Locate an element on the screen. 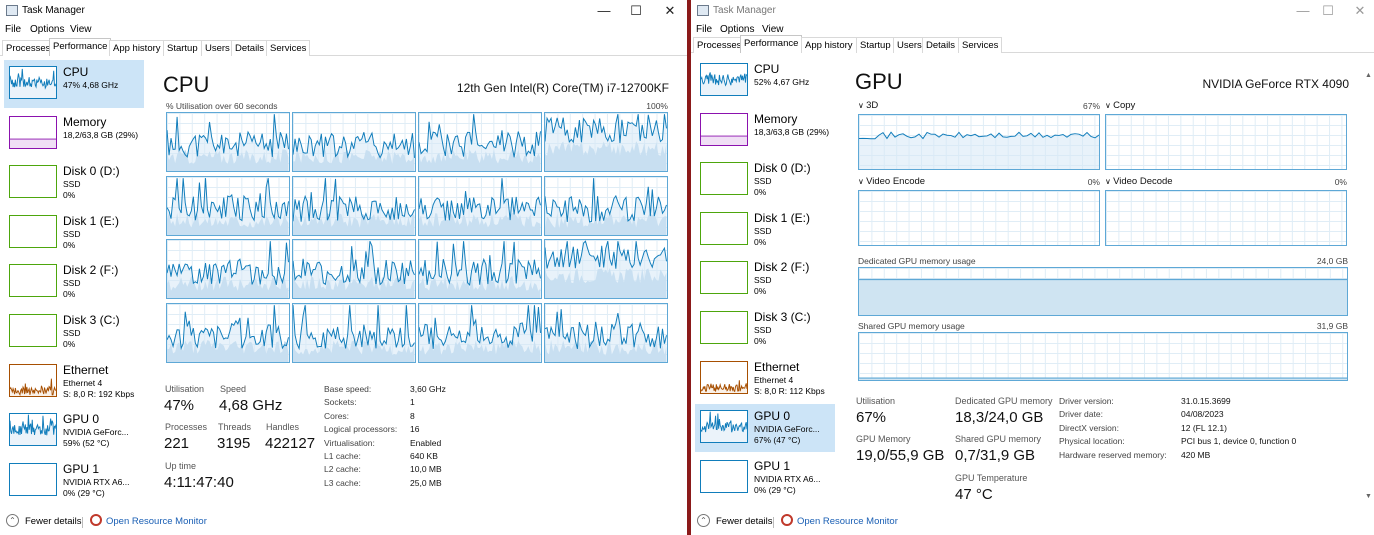  scroll-down-arrow: ▼ is located at coordinates (1368, 496).